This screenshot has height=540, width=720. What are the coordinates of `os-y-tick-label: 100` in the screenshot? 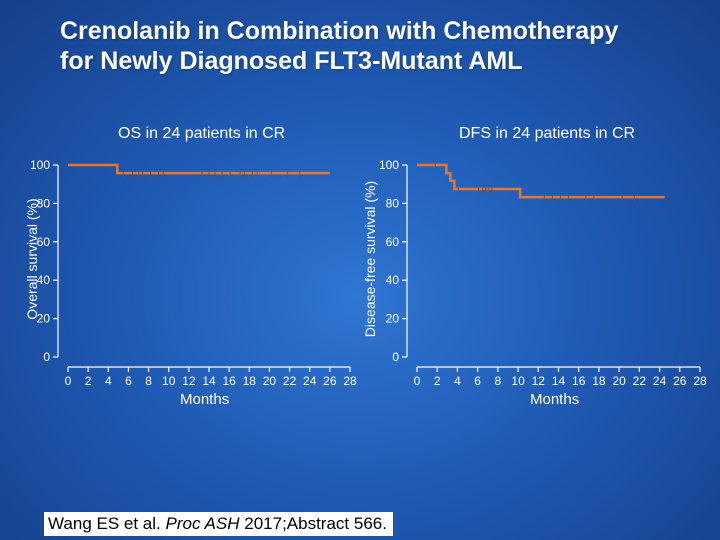 It's located at (40, 165).